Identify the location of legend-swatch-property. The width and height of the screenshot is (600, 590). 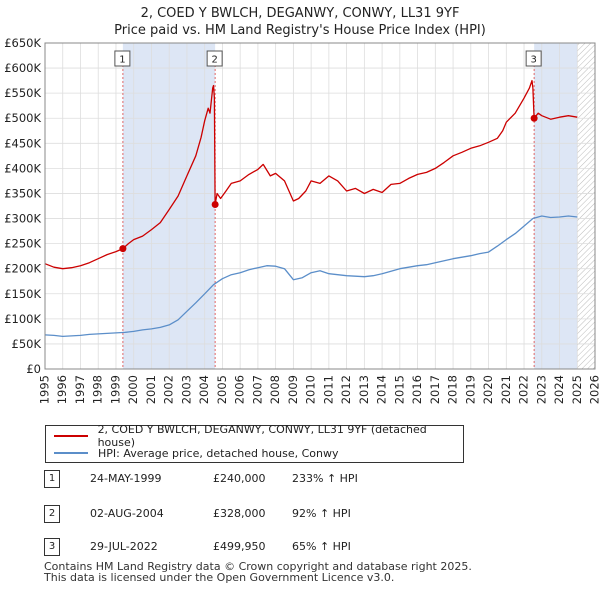
(71, 436).